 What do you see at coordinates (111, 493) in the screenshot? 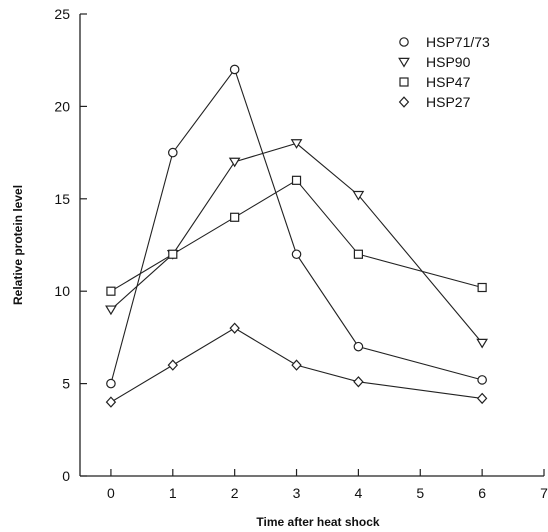
I see `x-tick-label: 0` at bounding box center [111, 493].